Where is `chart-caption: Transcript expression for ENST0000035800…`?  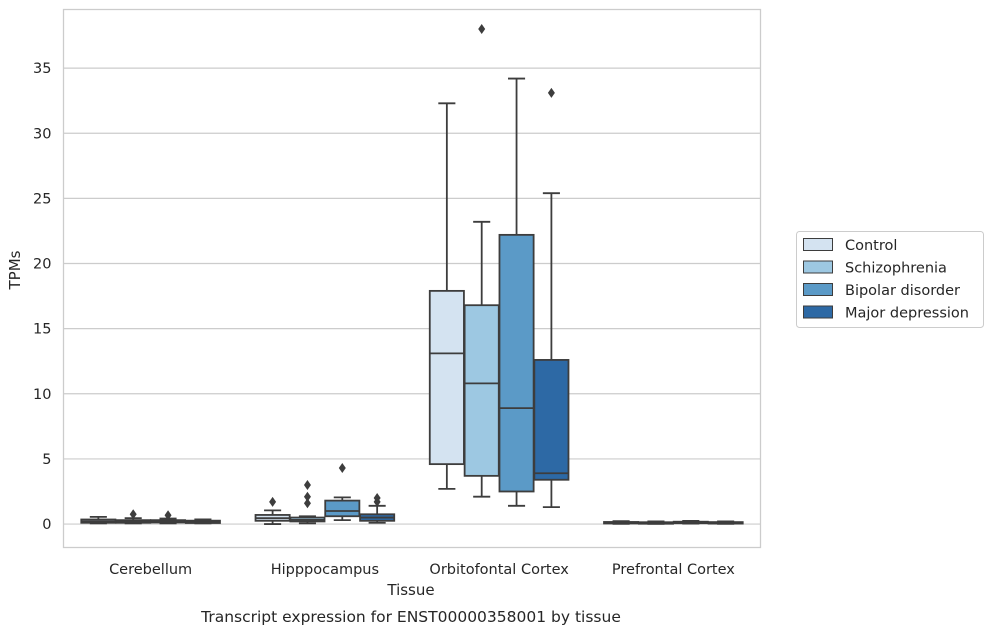 chart-caption: Transcript expression for ENST0000035800… is located at coordinates (410, 617).